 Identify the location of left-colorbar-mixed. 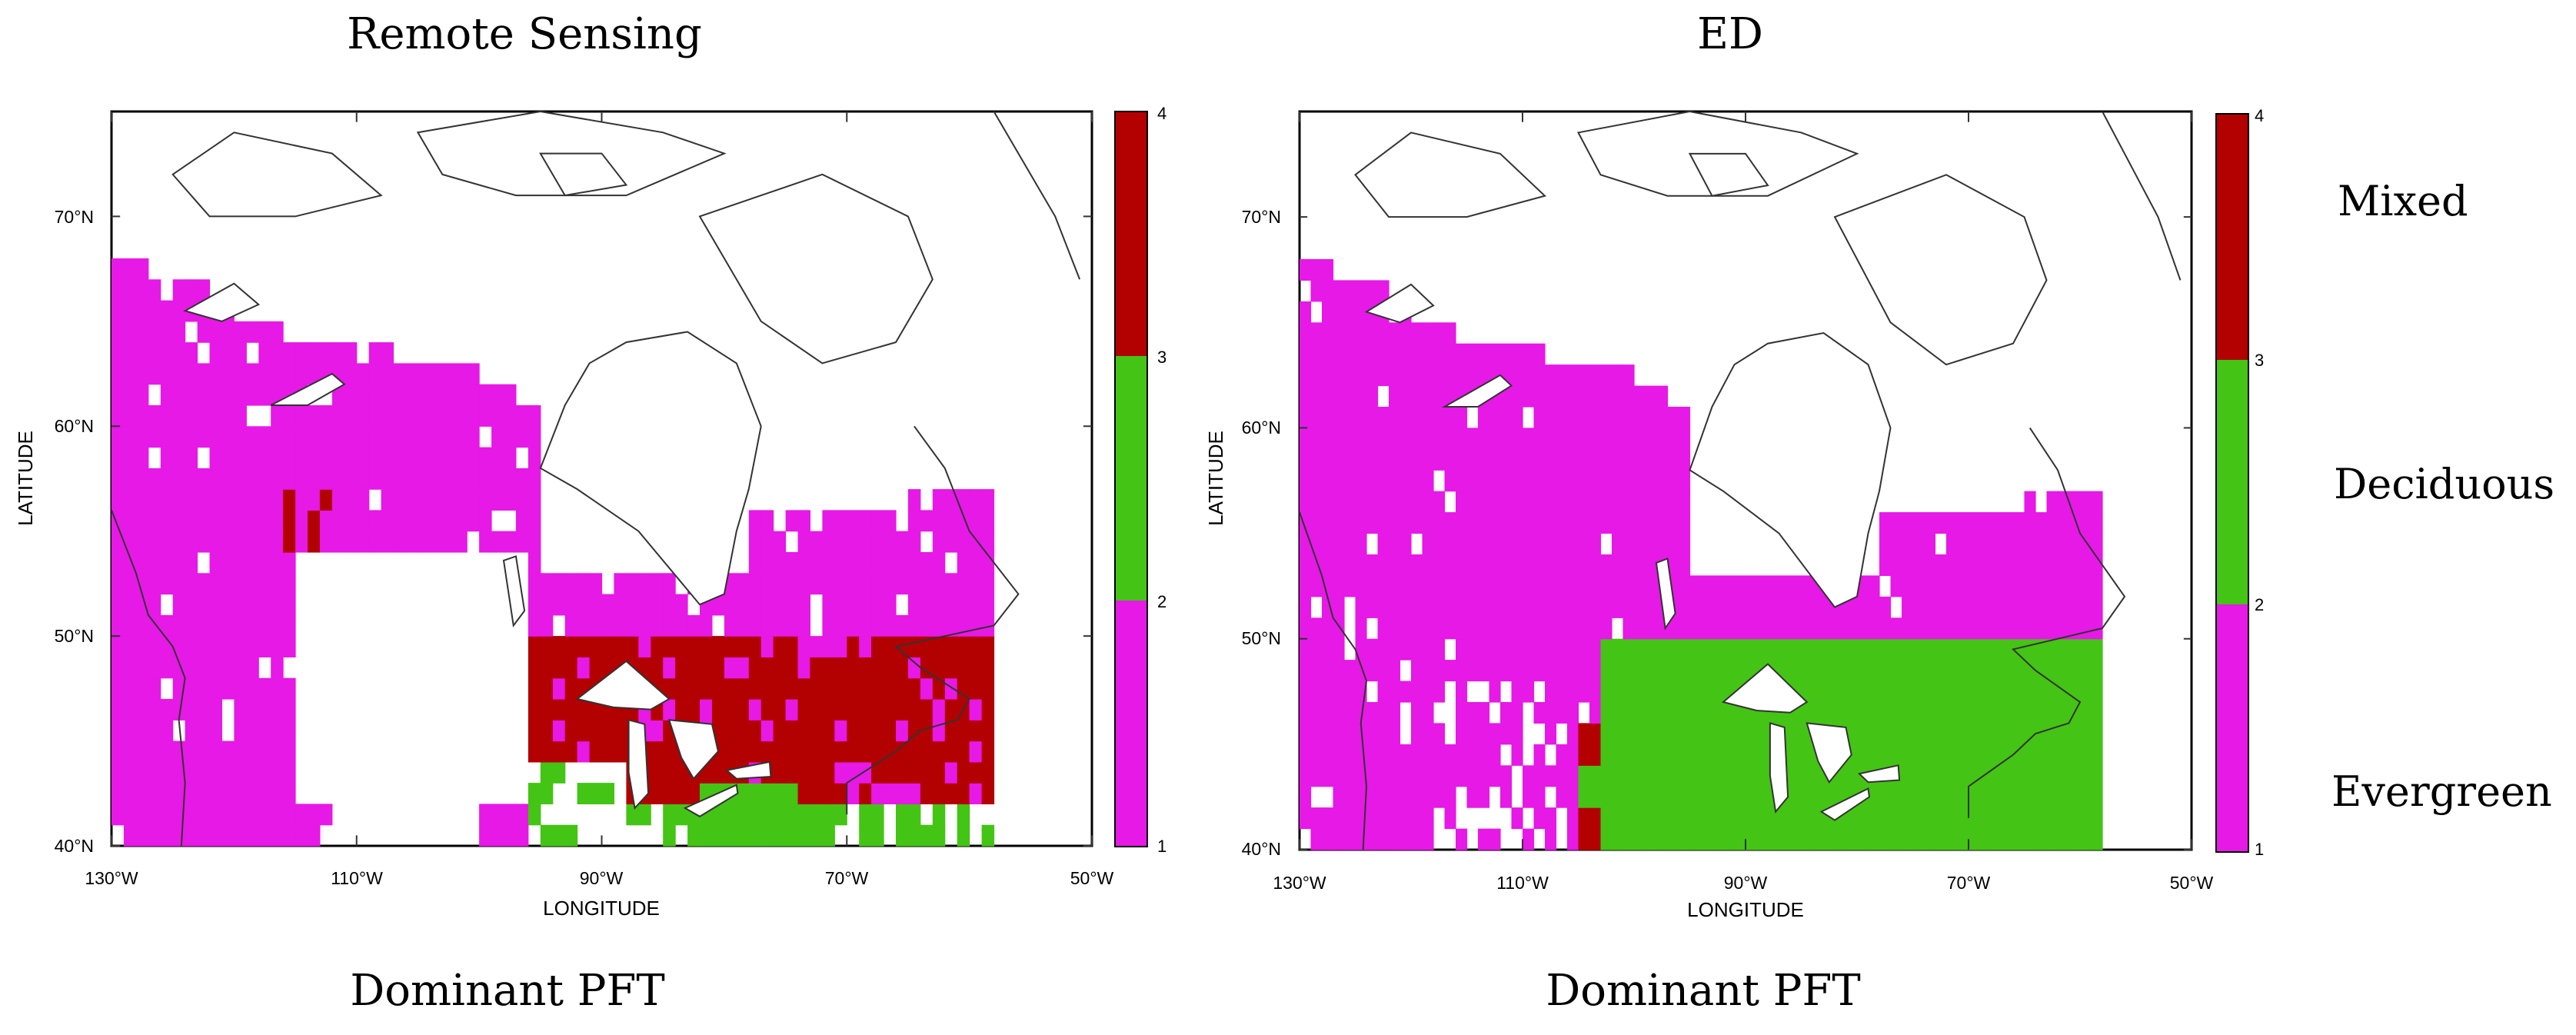
(1131, 234).